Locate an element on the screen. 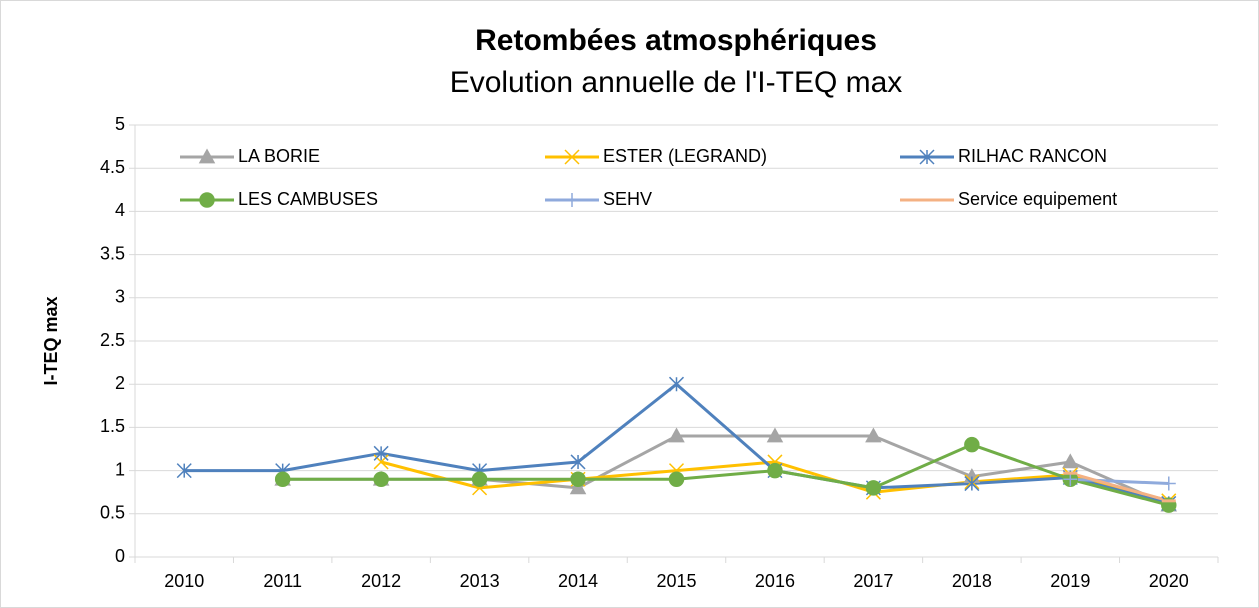  x-tick-label: 2012 is located at coordinates (381, 581).